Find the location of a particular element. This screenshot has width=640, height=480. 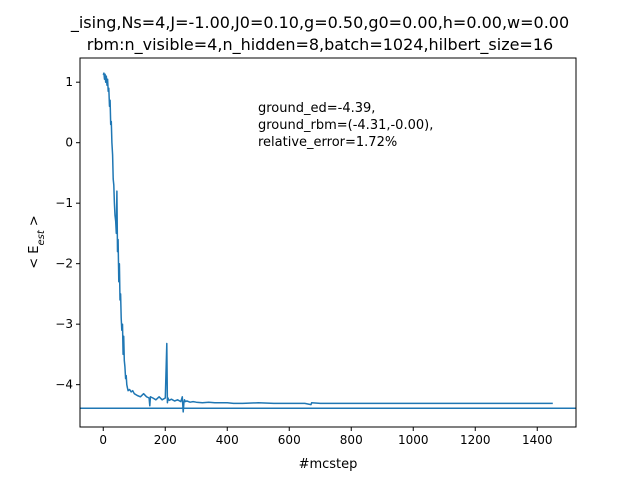

x-tick-label: 400 is located at coordinates (227, 440).